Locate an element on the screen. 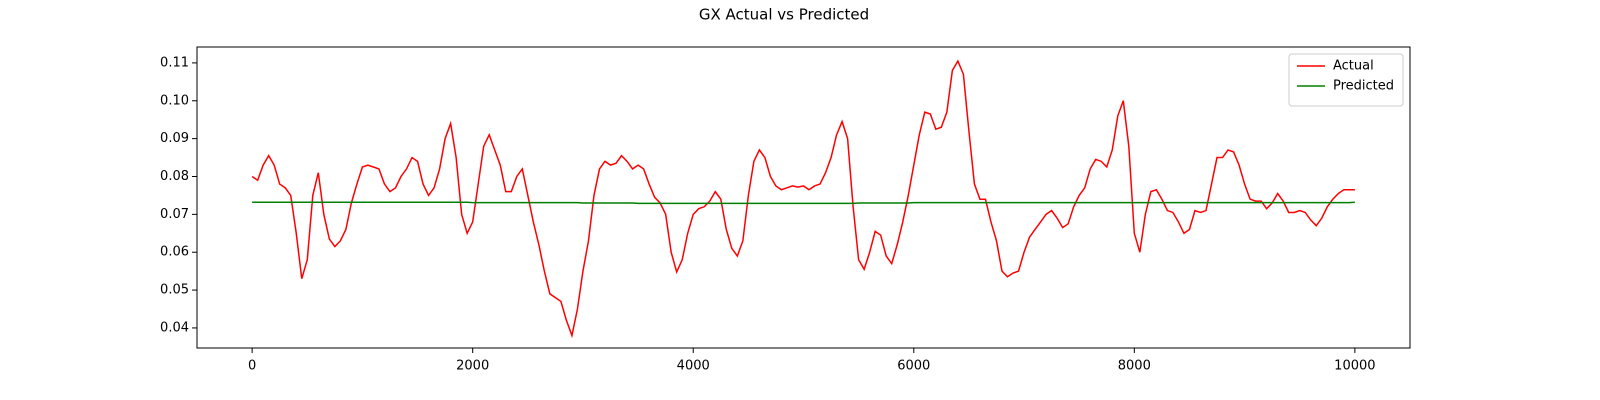 This screenshot has width=1600, height=400. y-tick-label: 0.04 is located at coordinates (174, 327).